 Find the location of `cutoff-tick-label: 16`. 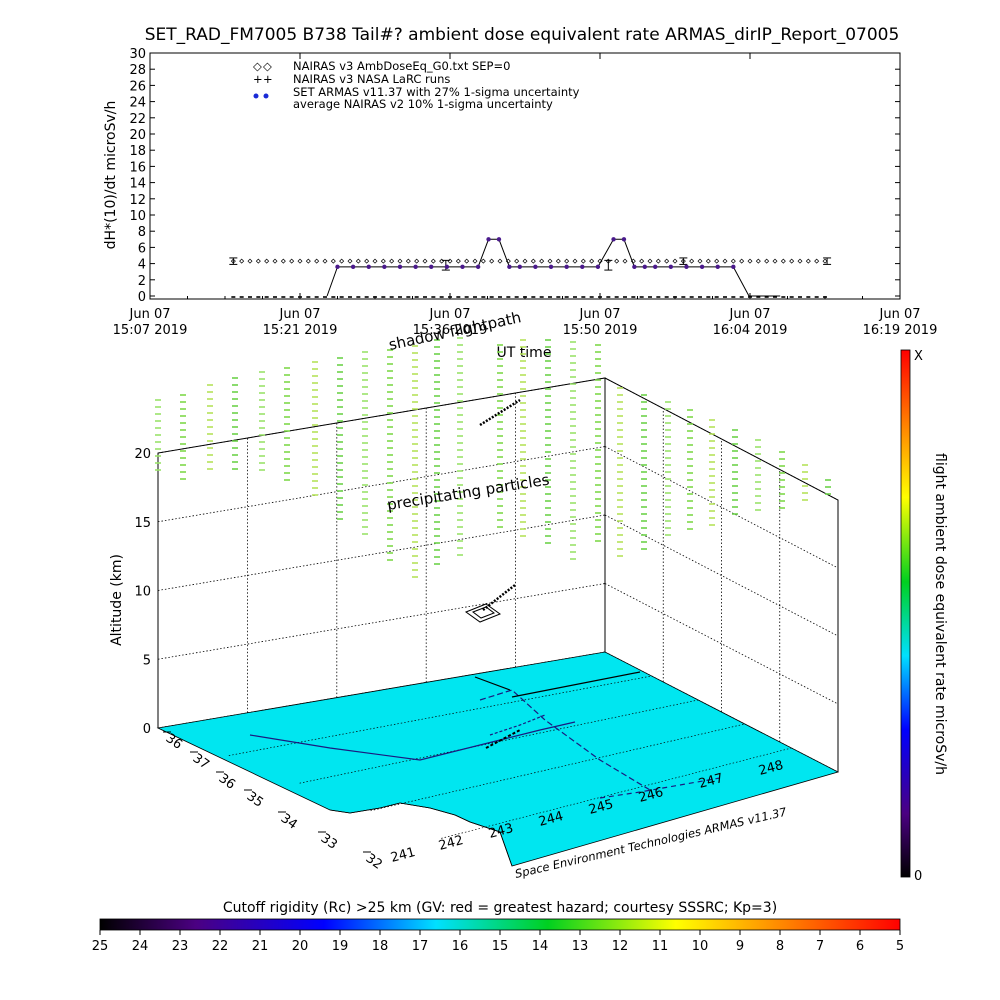

cutoff-tick-label: 16 is located at coordinates (460, 946).